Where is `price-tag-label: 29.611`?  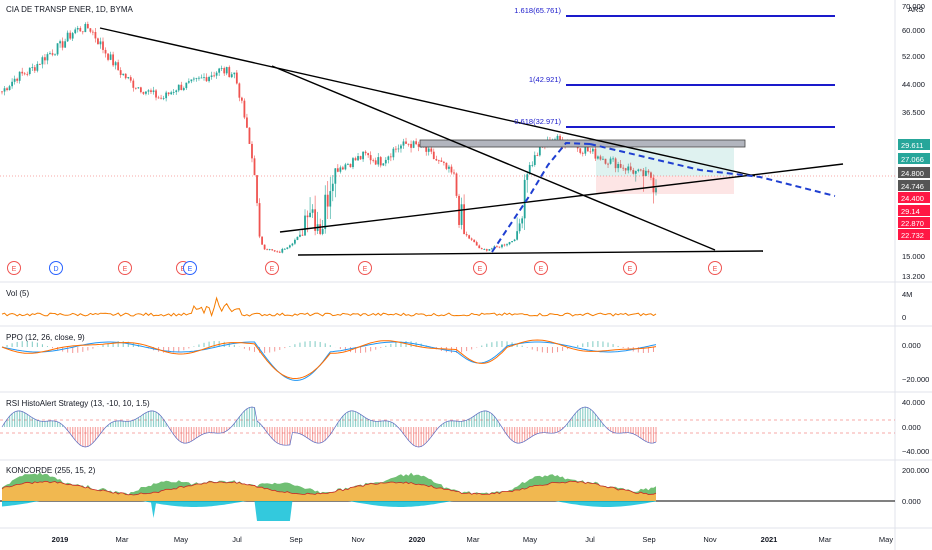
price-tag-label: 29.611 is located at coordinates (912, 145).